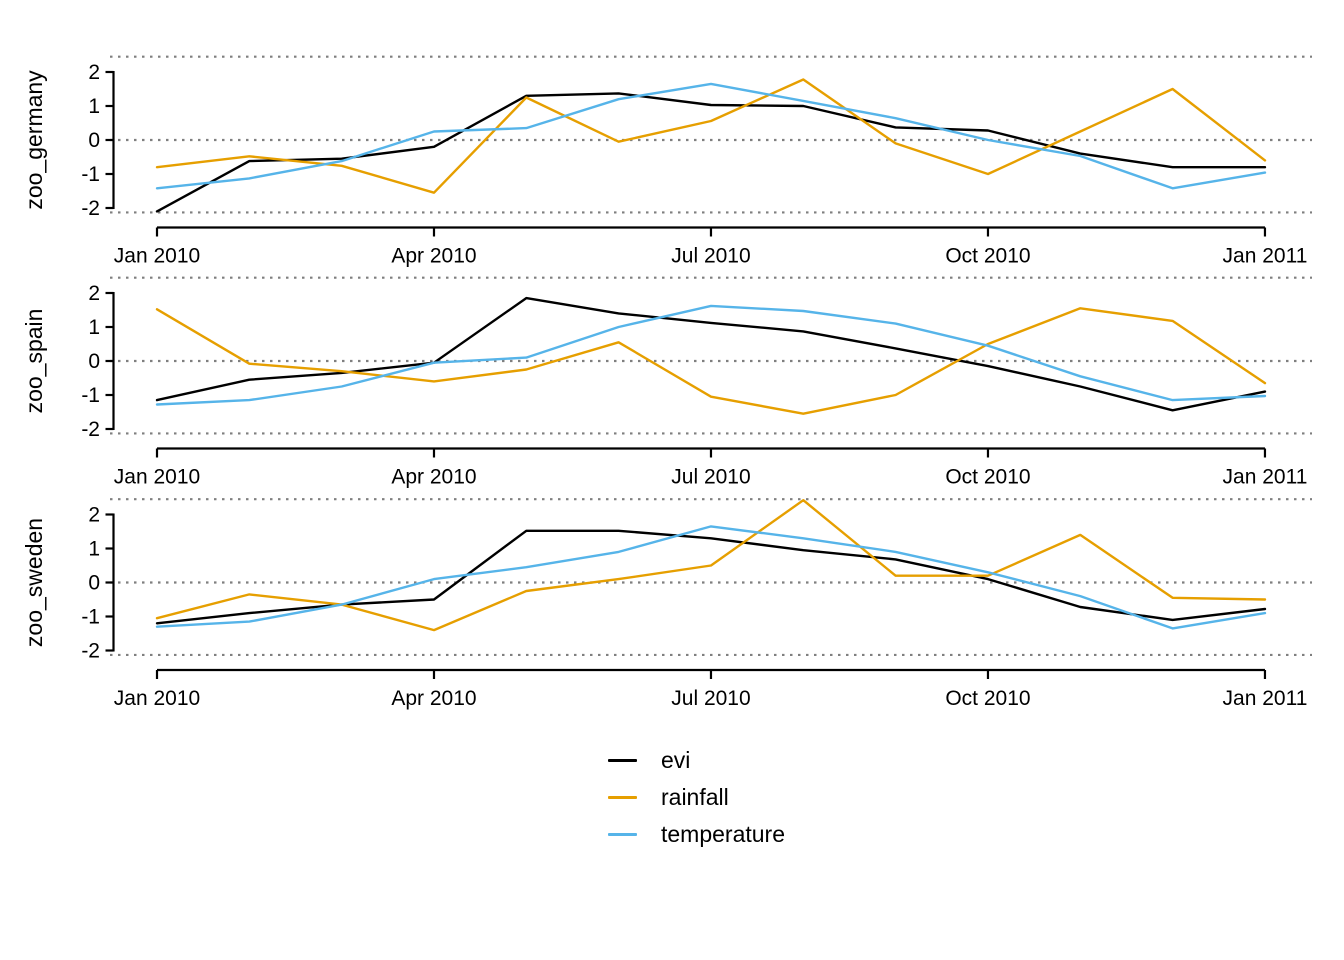 This screenshot has height=960, width=1344. I want to click on legend-item-evi: evi, so click(696, 760).